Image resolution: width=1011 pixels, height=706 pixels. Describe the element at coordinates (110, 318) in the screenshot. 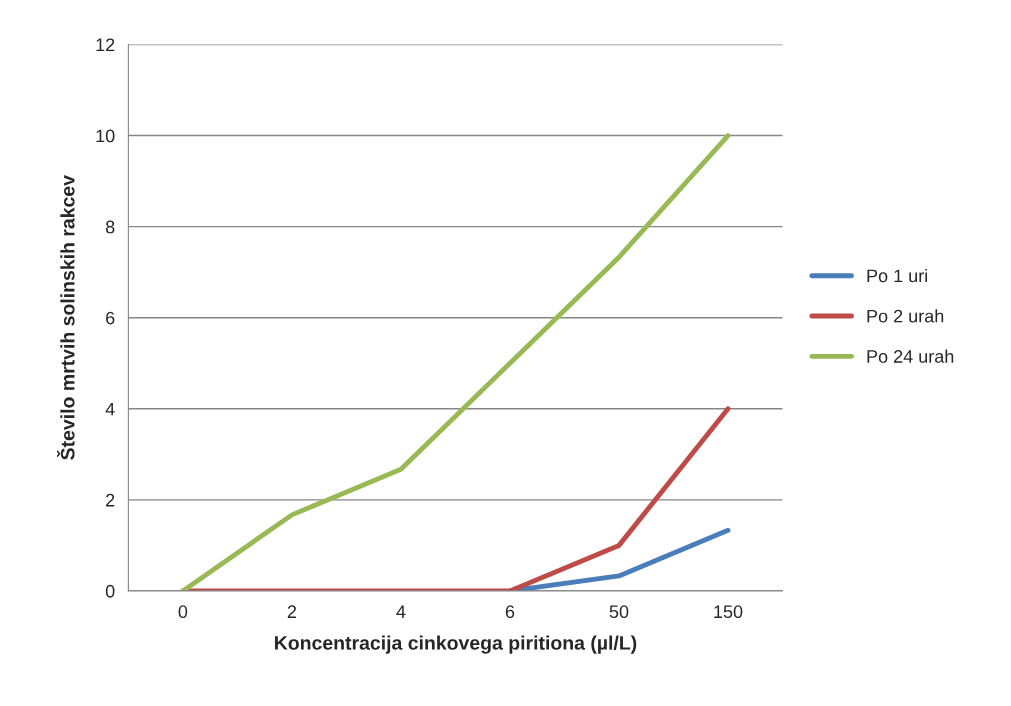

I see `y-tick-label: 6` at that location.